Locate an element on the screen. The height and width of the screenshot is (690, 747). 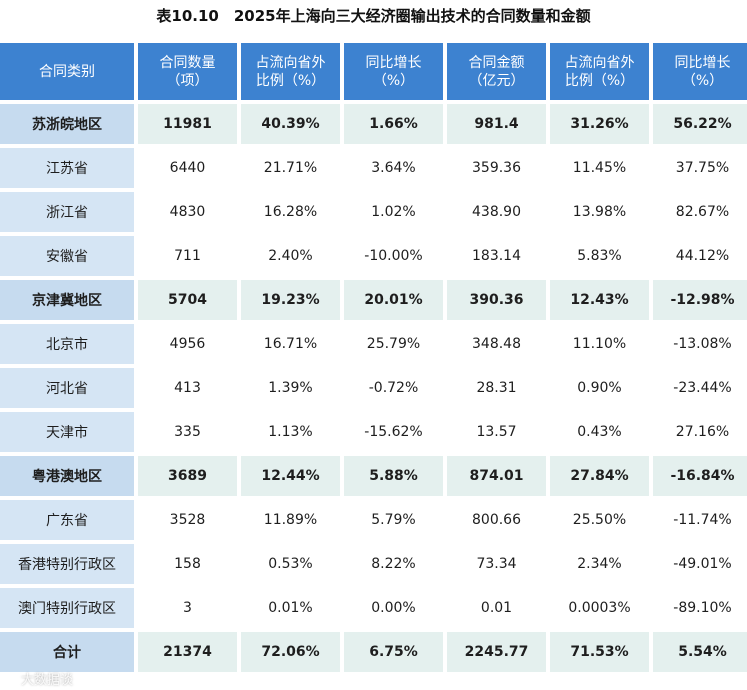
row-category: 浙江省 is located at coordinates (67, 212).